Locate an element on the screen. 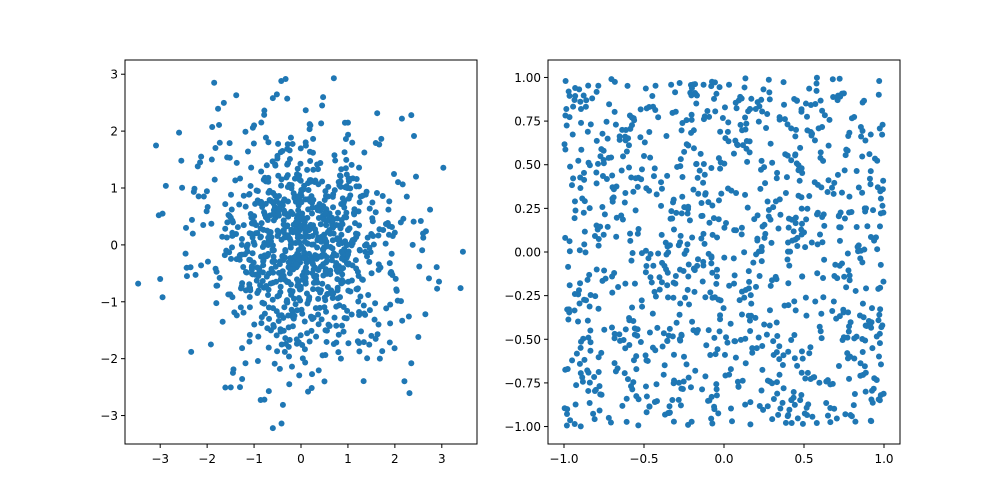  y-tick-label: 2 is located at coordinates (114, 132).